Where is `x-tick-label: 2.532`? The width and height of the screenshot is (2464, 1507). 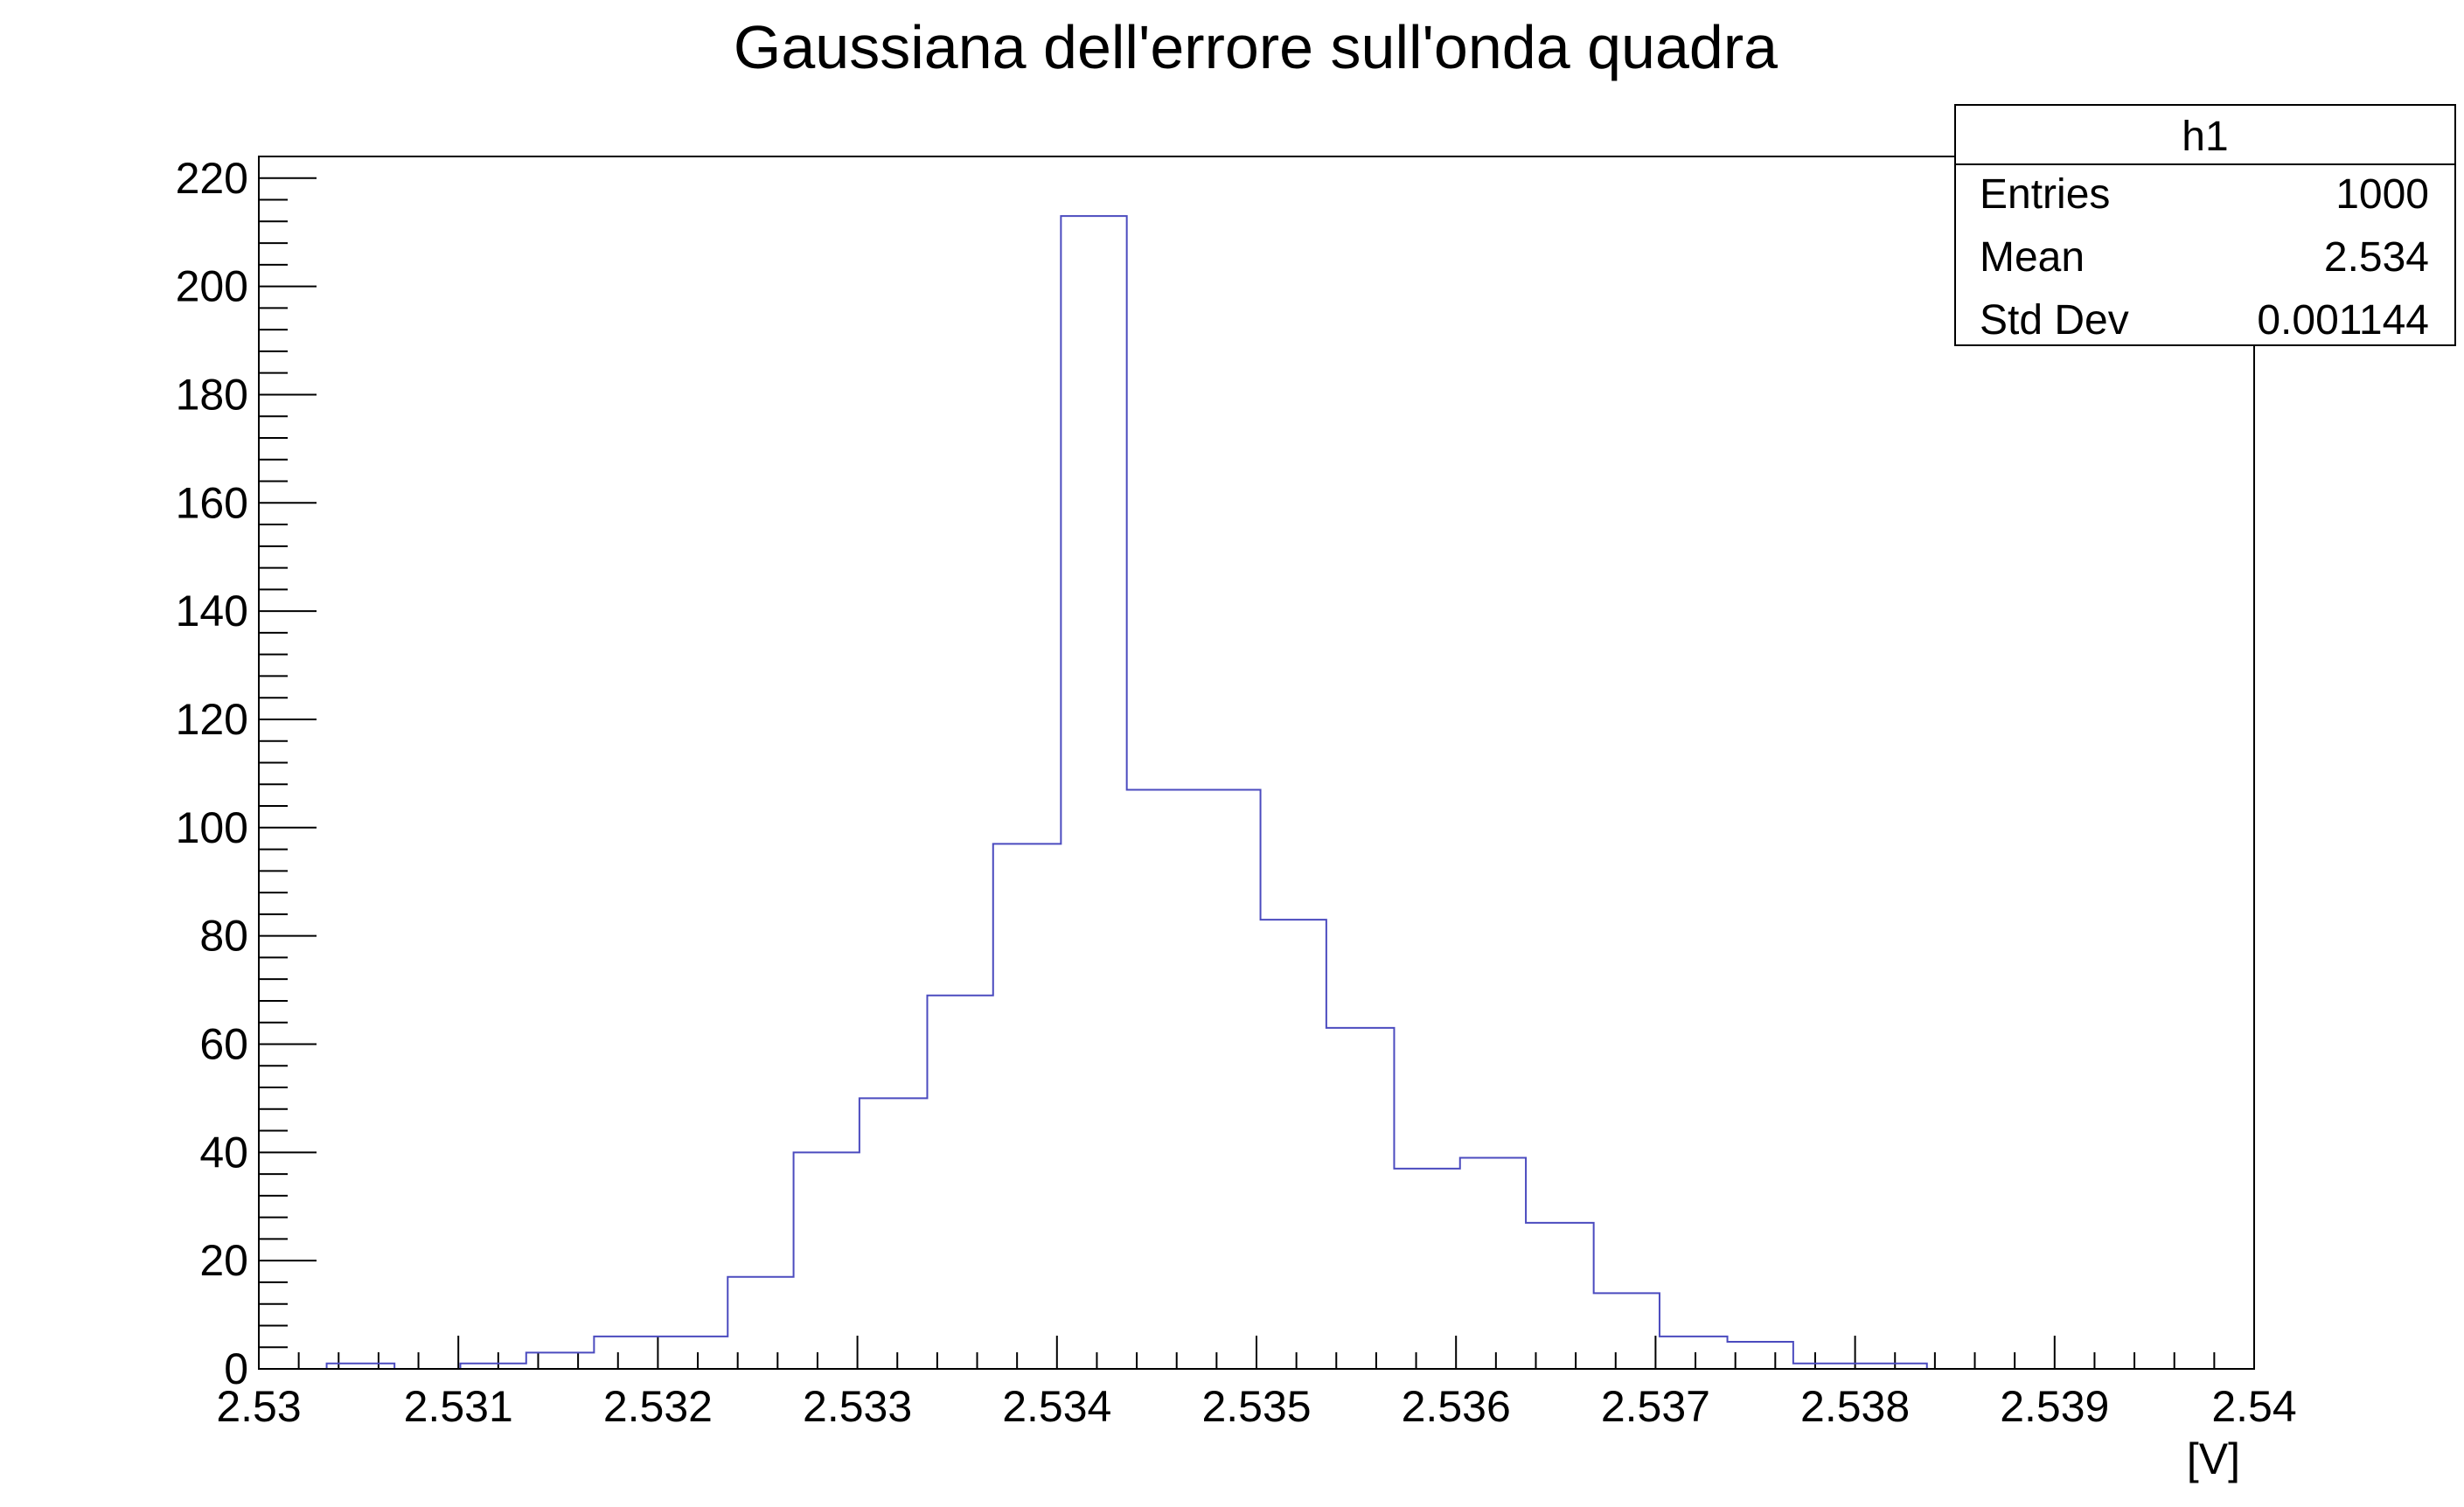 x-tick-label: 2.532 is located at coordinates (658, 1406).